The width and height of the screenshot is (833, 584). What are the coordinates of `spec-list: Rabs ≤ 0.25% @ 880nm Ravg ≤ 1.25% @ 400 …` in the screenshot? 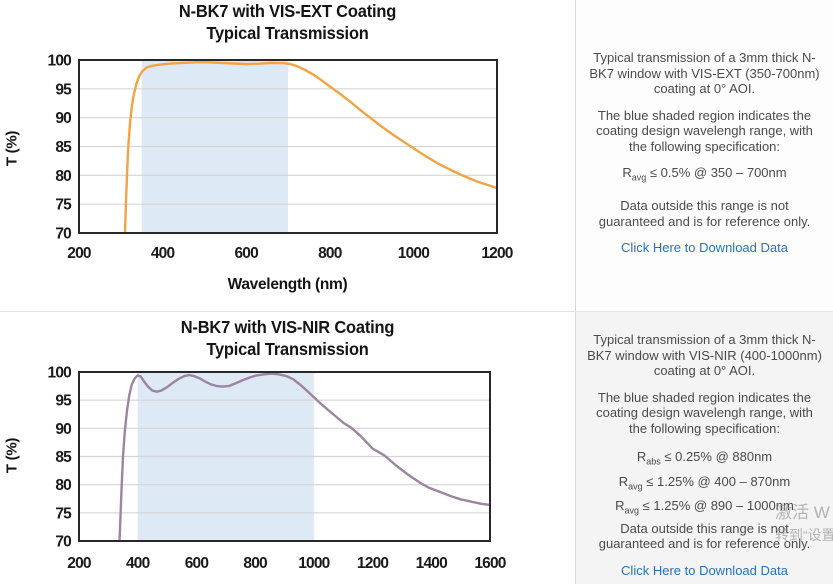 It's located at (704, 484).